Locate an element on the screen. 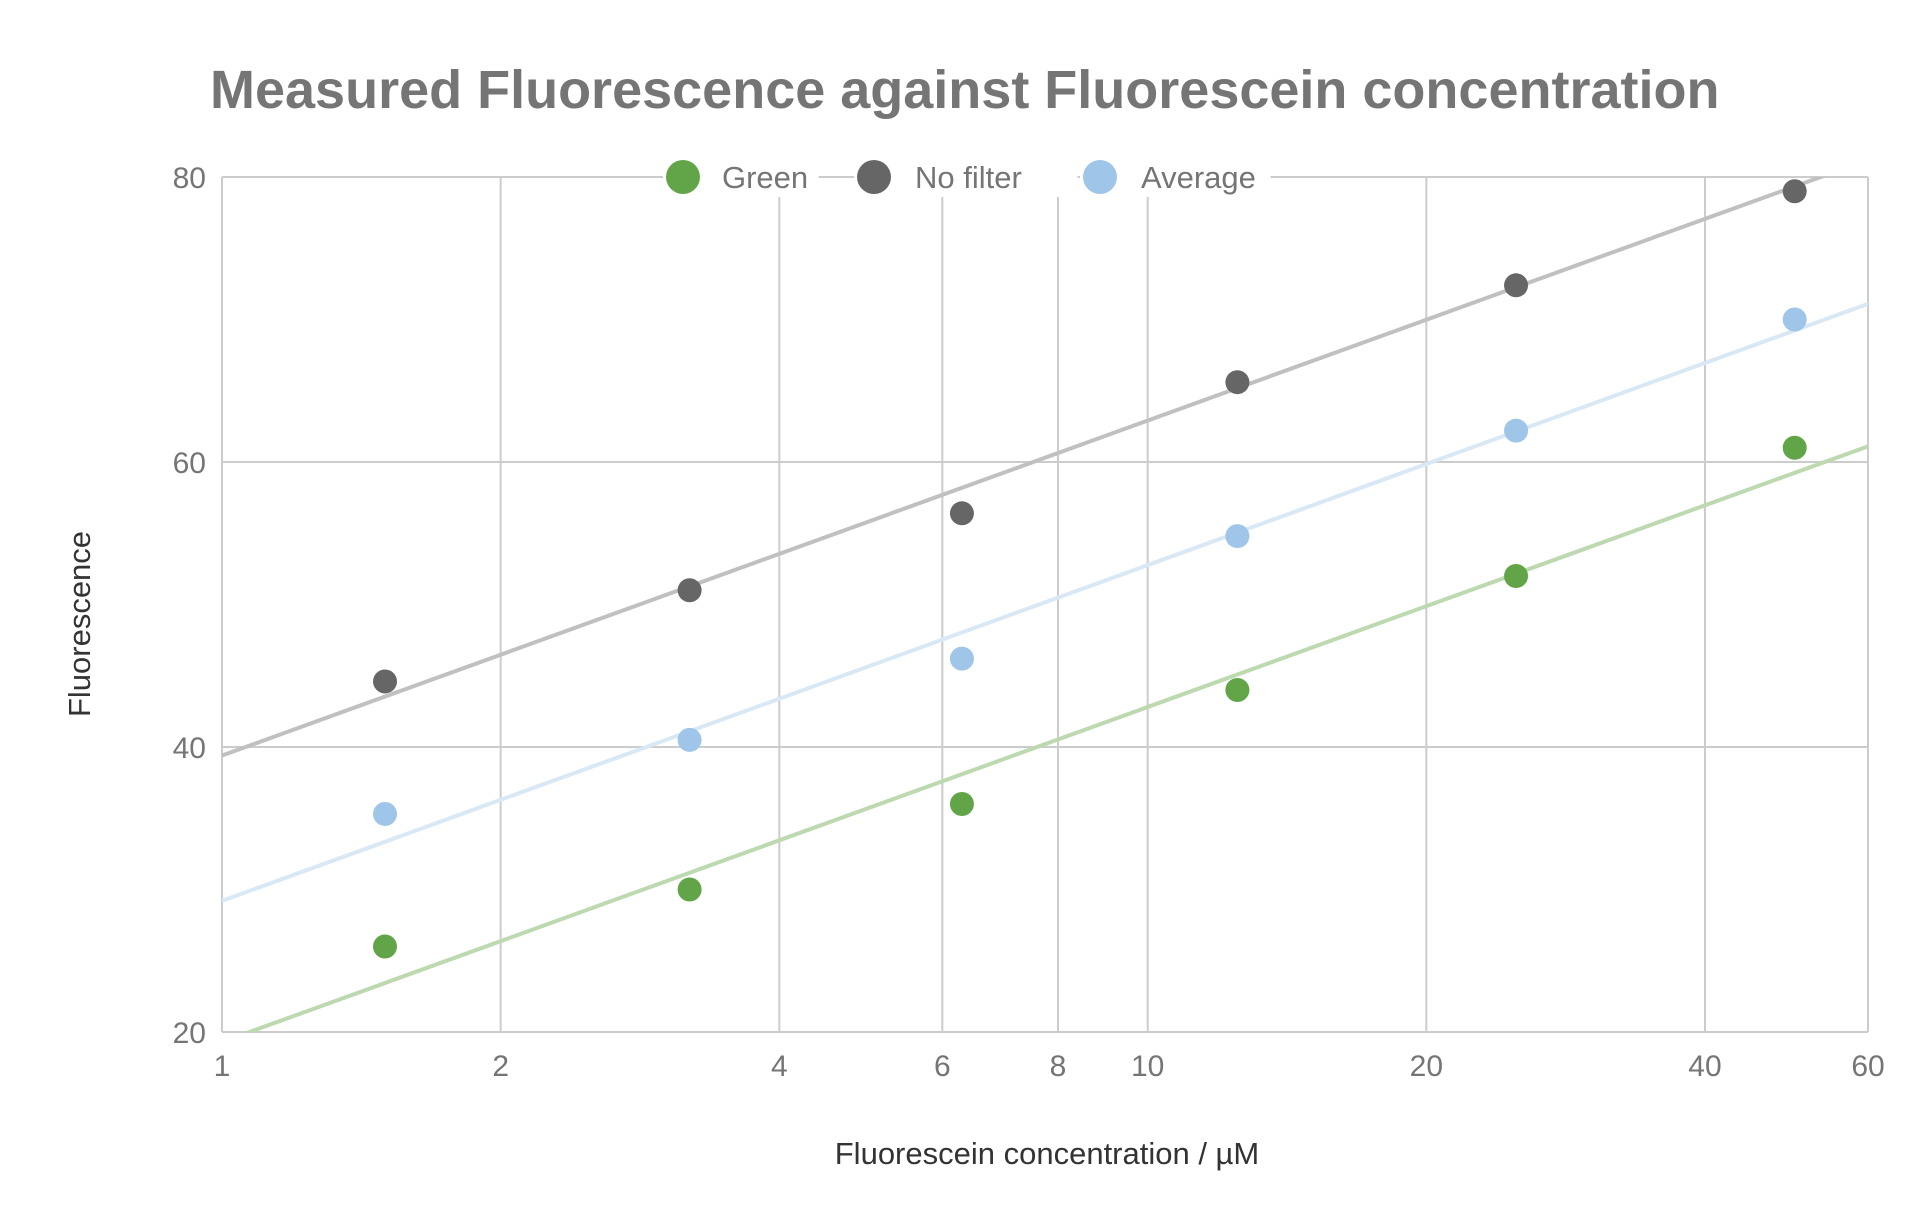 This screenshot has height=1226, width=1921. y-tick-label: 80 is located at coordinates (189, 178).